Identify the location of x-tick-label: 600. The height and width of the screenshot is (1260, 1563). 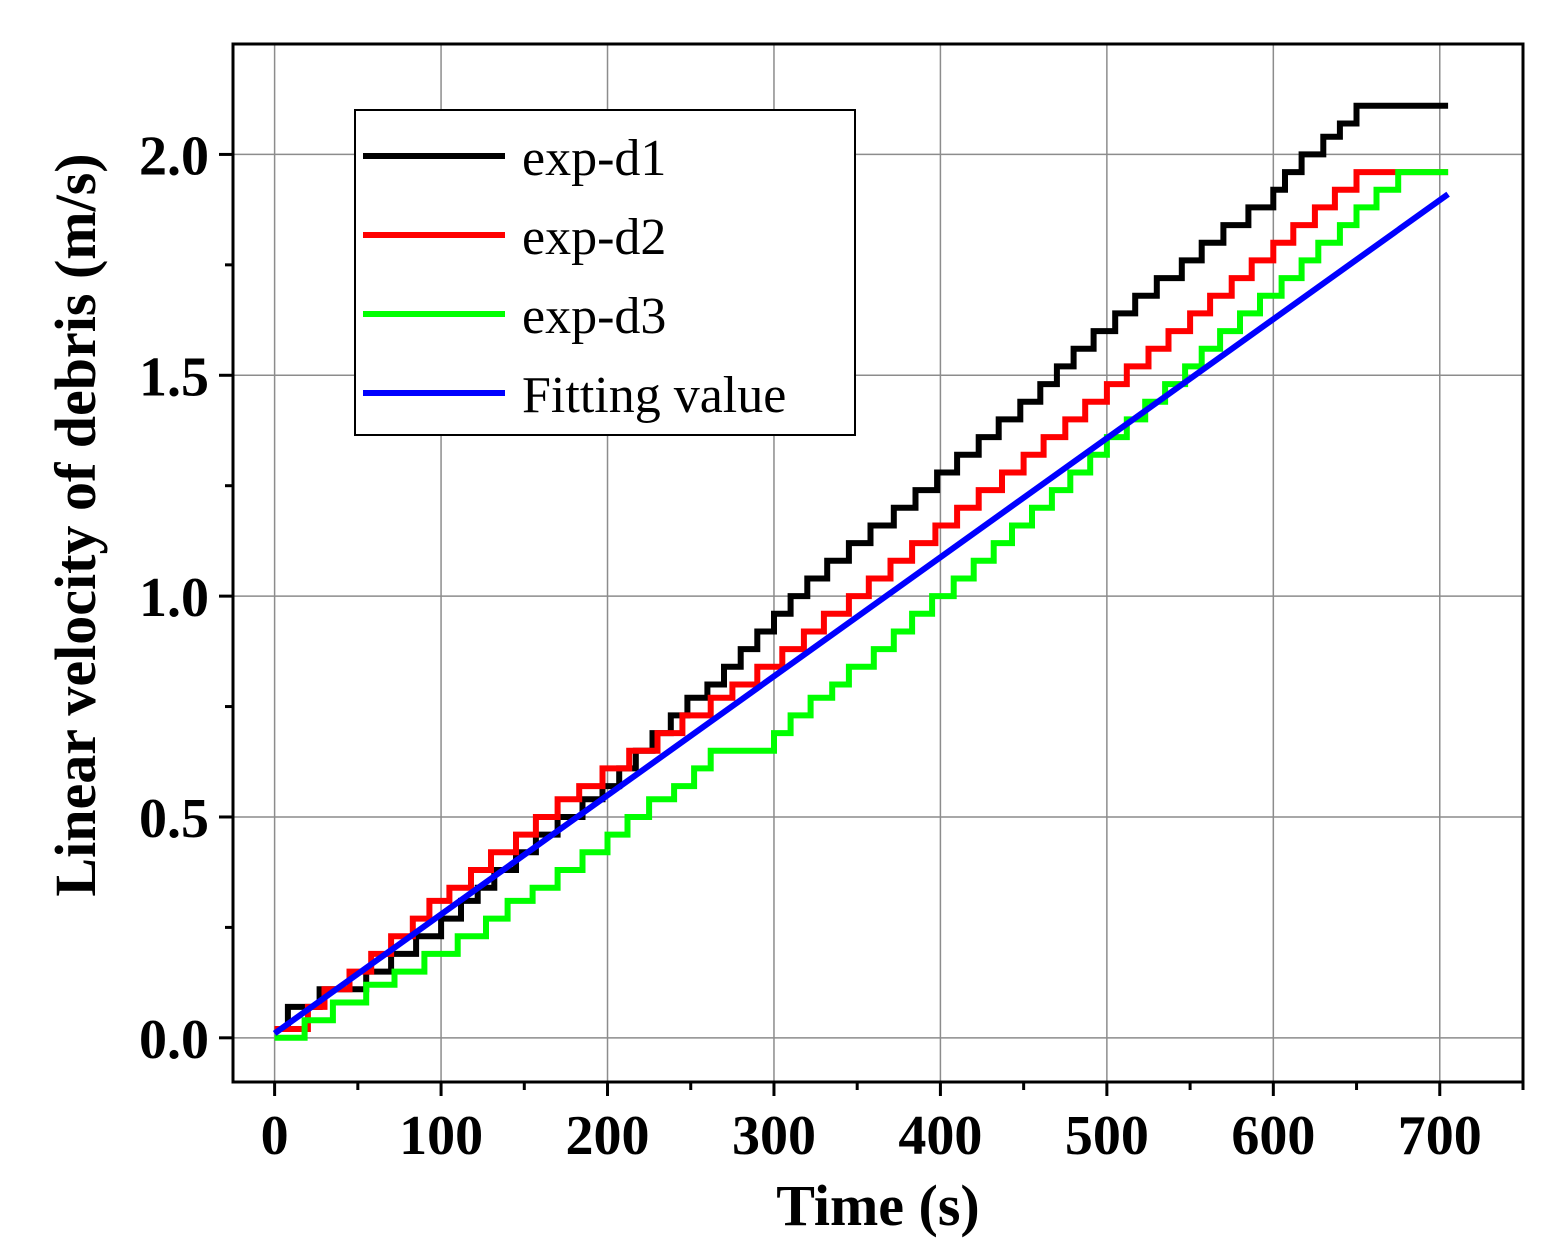
(1273, 1136).